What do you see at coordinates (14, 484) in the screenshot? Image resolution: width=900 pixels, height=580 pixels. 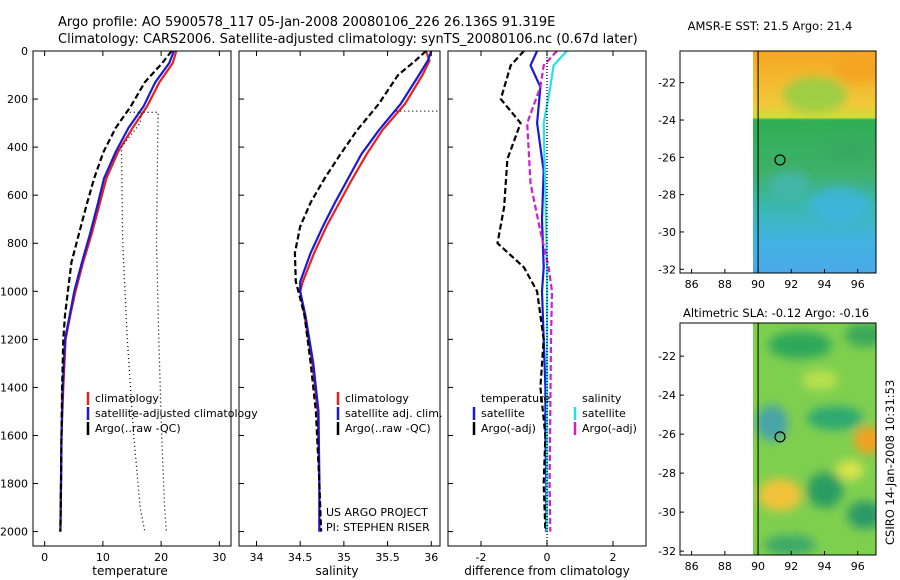 I see `y-tick-label: 1800` at bounding box center [14, 484].